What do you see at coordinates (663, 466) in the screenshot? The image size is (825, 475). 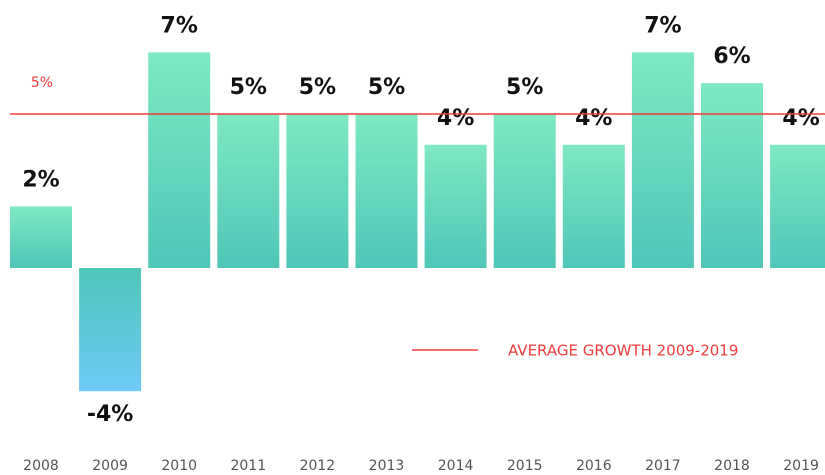 I see `x-tick-label: 2017` at bounding box center [663, 466].